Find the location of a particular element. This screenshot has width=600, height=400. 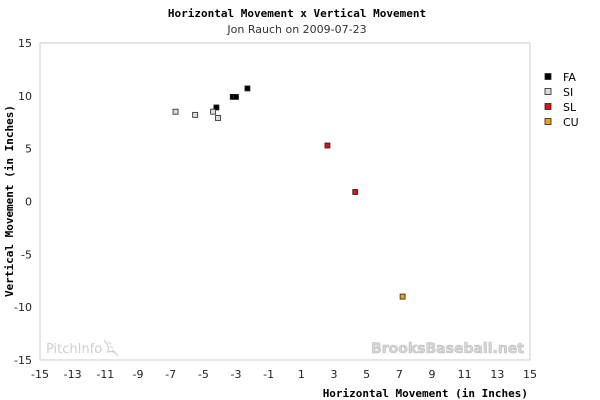

x-tick-label: -9 is located at coordinates (138, 374).